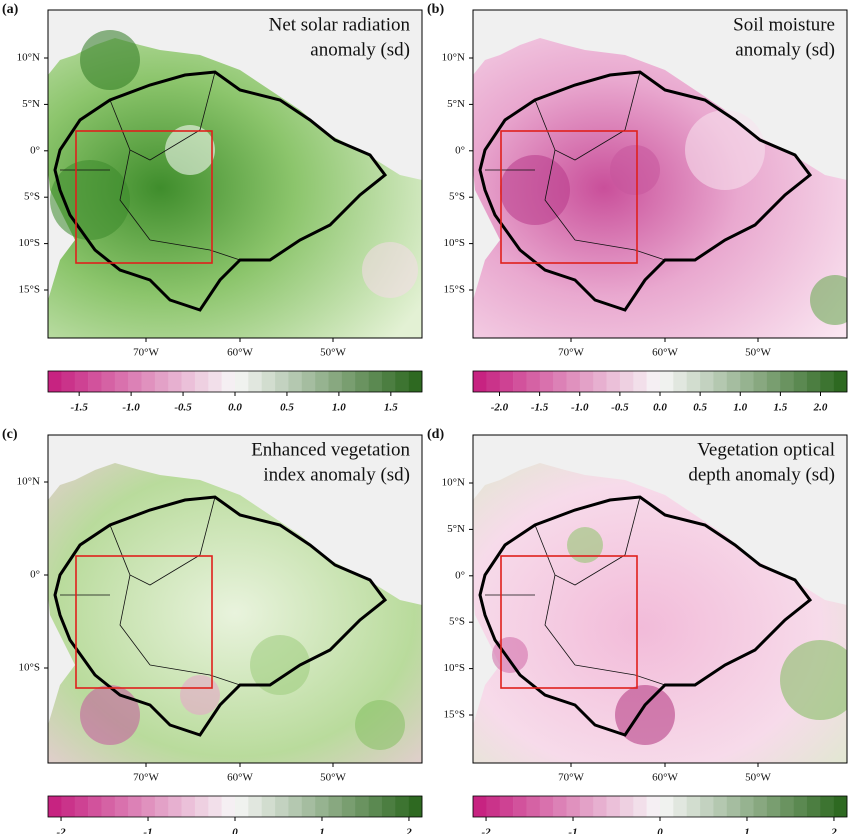 This screenshot has height=834, width=850. What do you see at coordinates (453, 483) in the screenshot?
I see `lat-label: 10°N` at bounding box center [453, 483].